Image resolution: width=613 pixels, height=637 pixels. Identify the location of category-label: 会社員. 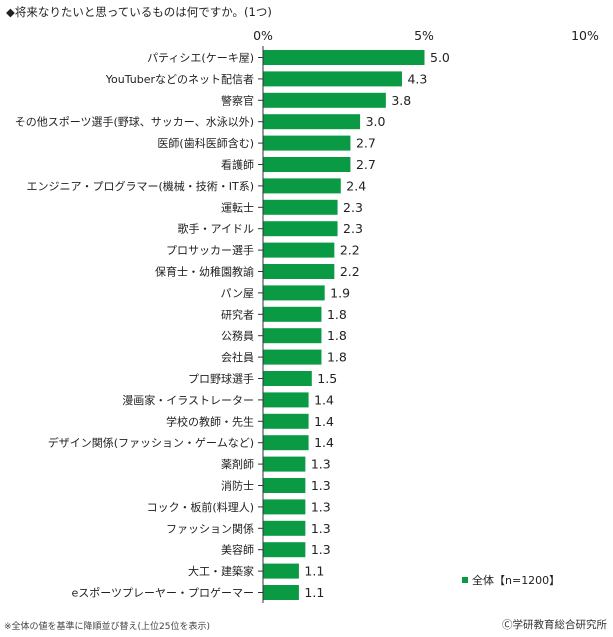
(237, 357).